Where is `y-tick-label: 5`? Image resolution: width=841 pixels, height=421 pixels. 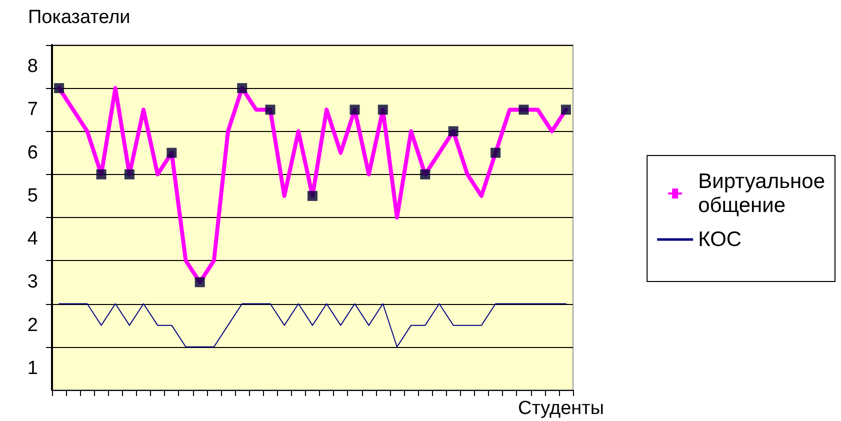 y-tick-label: 5 is located at coordinates (32, 195).